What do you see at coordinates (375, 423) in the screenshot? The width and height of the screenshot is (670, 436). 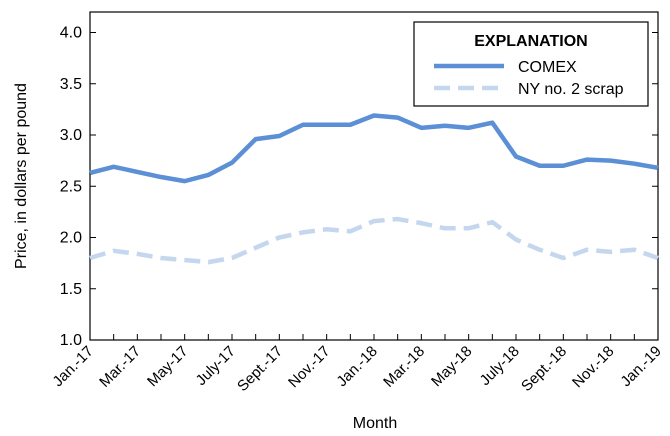 I see `x-axis-title: Month` at bounding box center [375, 423].